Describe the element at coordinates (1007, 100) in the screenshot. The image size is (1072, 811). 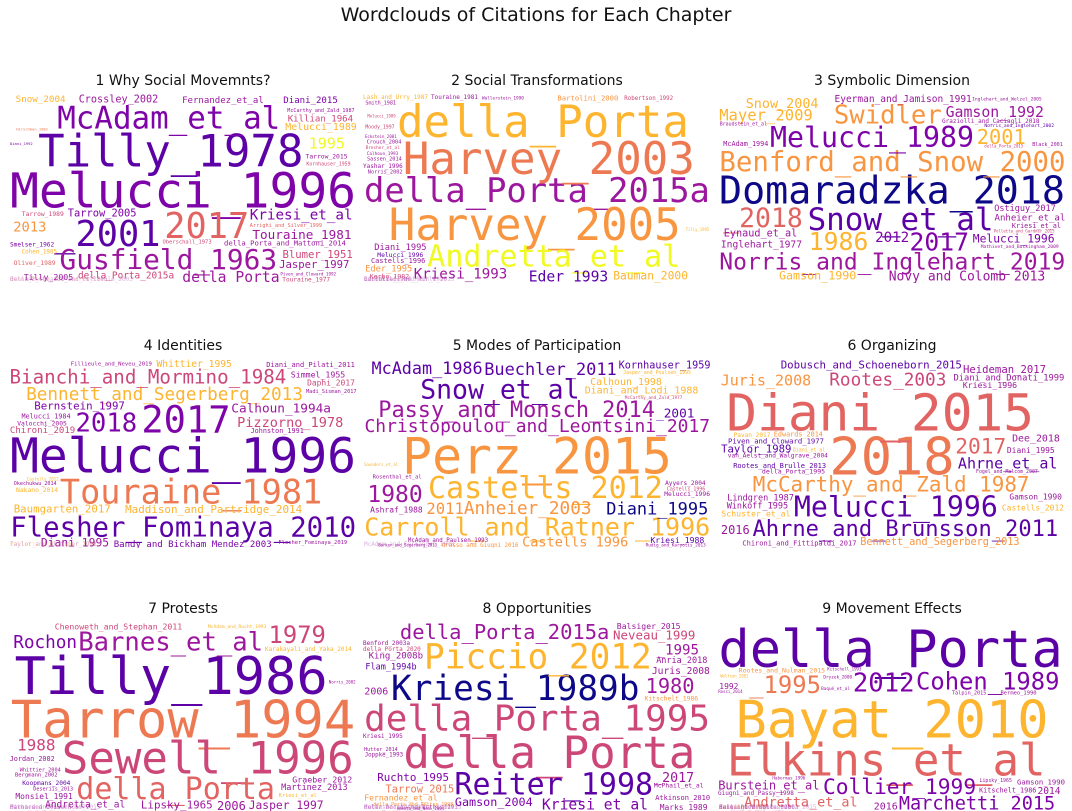
I see `wordcloud-word: Inglehart_and_Welzel_2005` at that location.